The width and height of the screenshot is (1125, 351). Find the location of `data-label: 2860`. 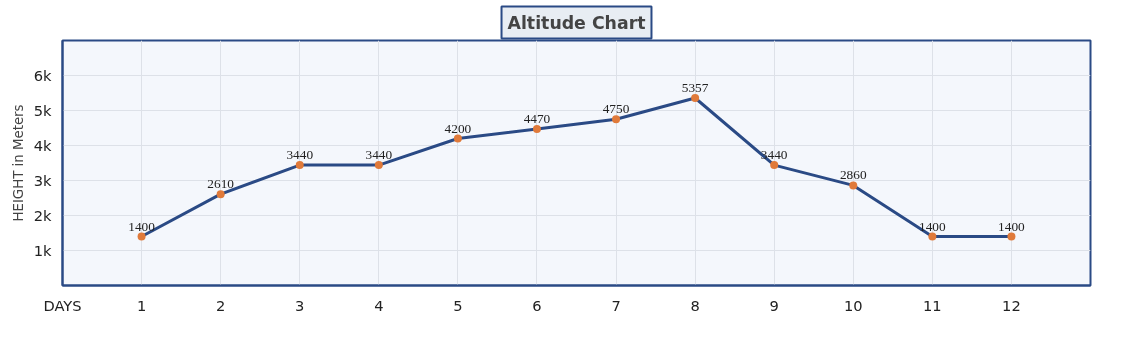

data-label: 2860 is located at coordinates (853, 175).